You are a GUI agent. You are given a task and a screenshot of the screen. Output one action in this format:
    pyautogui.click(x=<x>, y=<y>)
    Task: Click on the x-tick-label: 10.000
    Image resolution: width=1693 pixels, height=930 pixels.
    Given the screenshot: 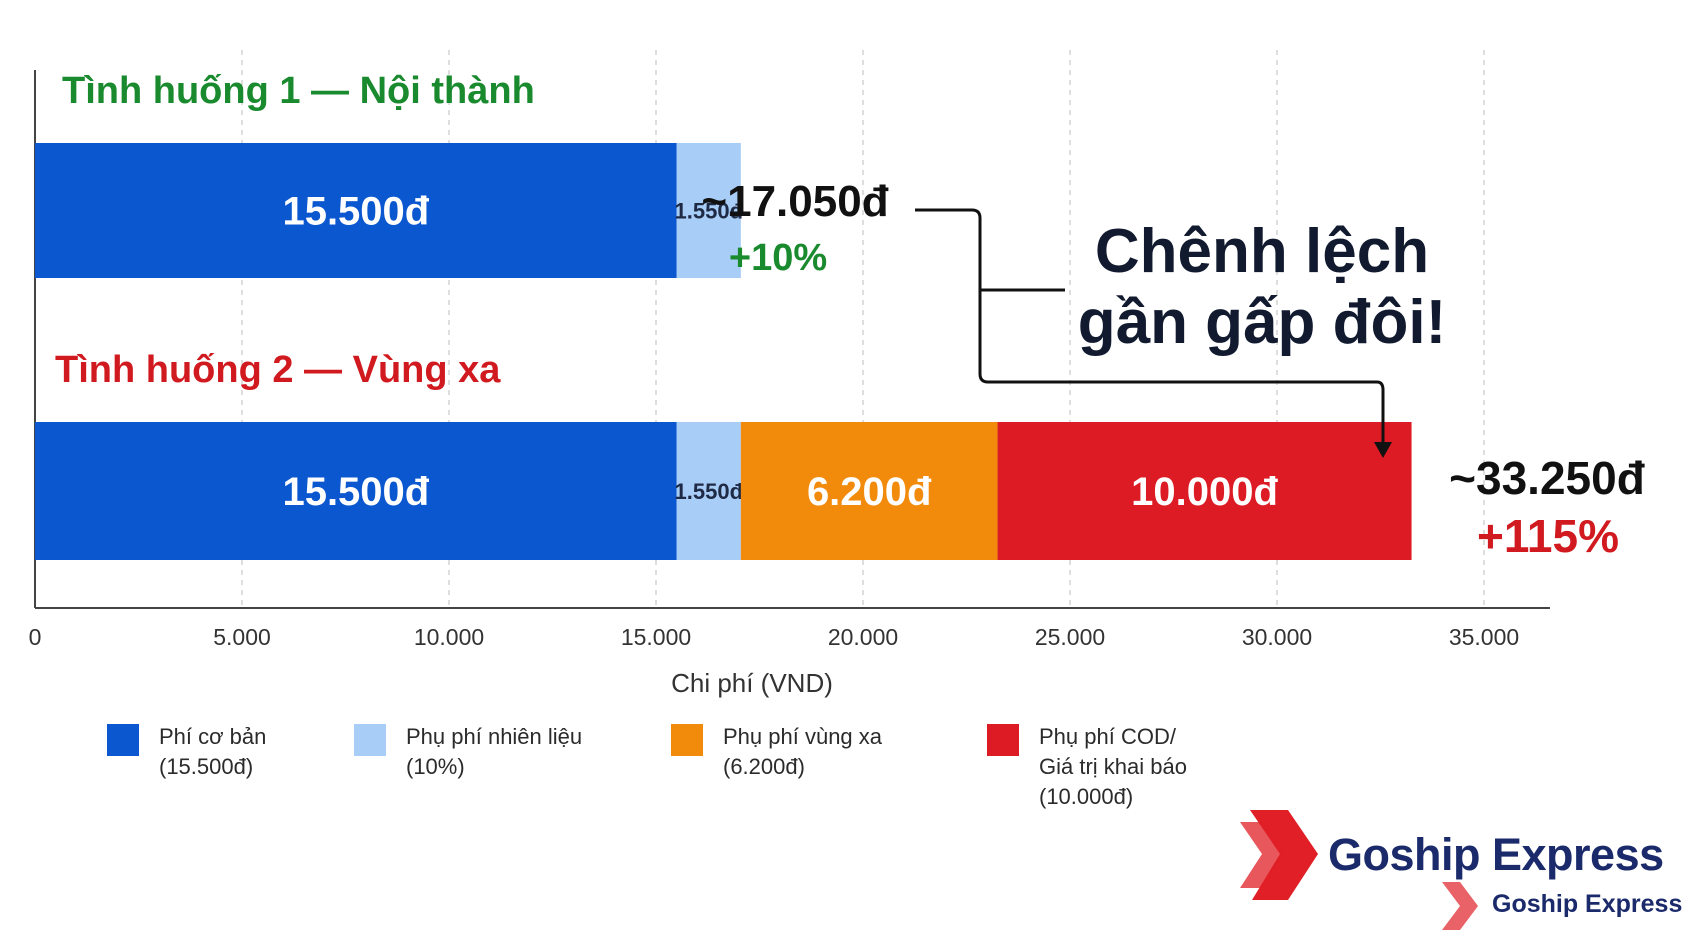 What is the action you would take?
    pyautogui.click(x=449, y=637)
    